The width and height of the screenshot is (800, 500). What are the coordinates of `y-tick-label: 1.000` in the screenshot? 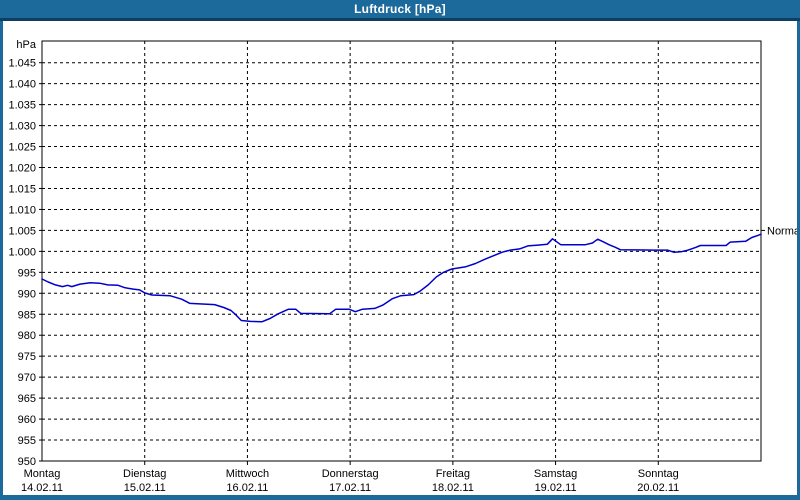 It's located at (22, 252).